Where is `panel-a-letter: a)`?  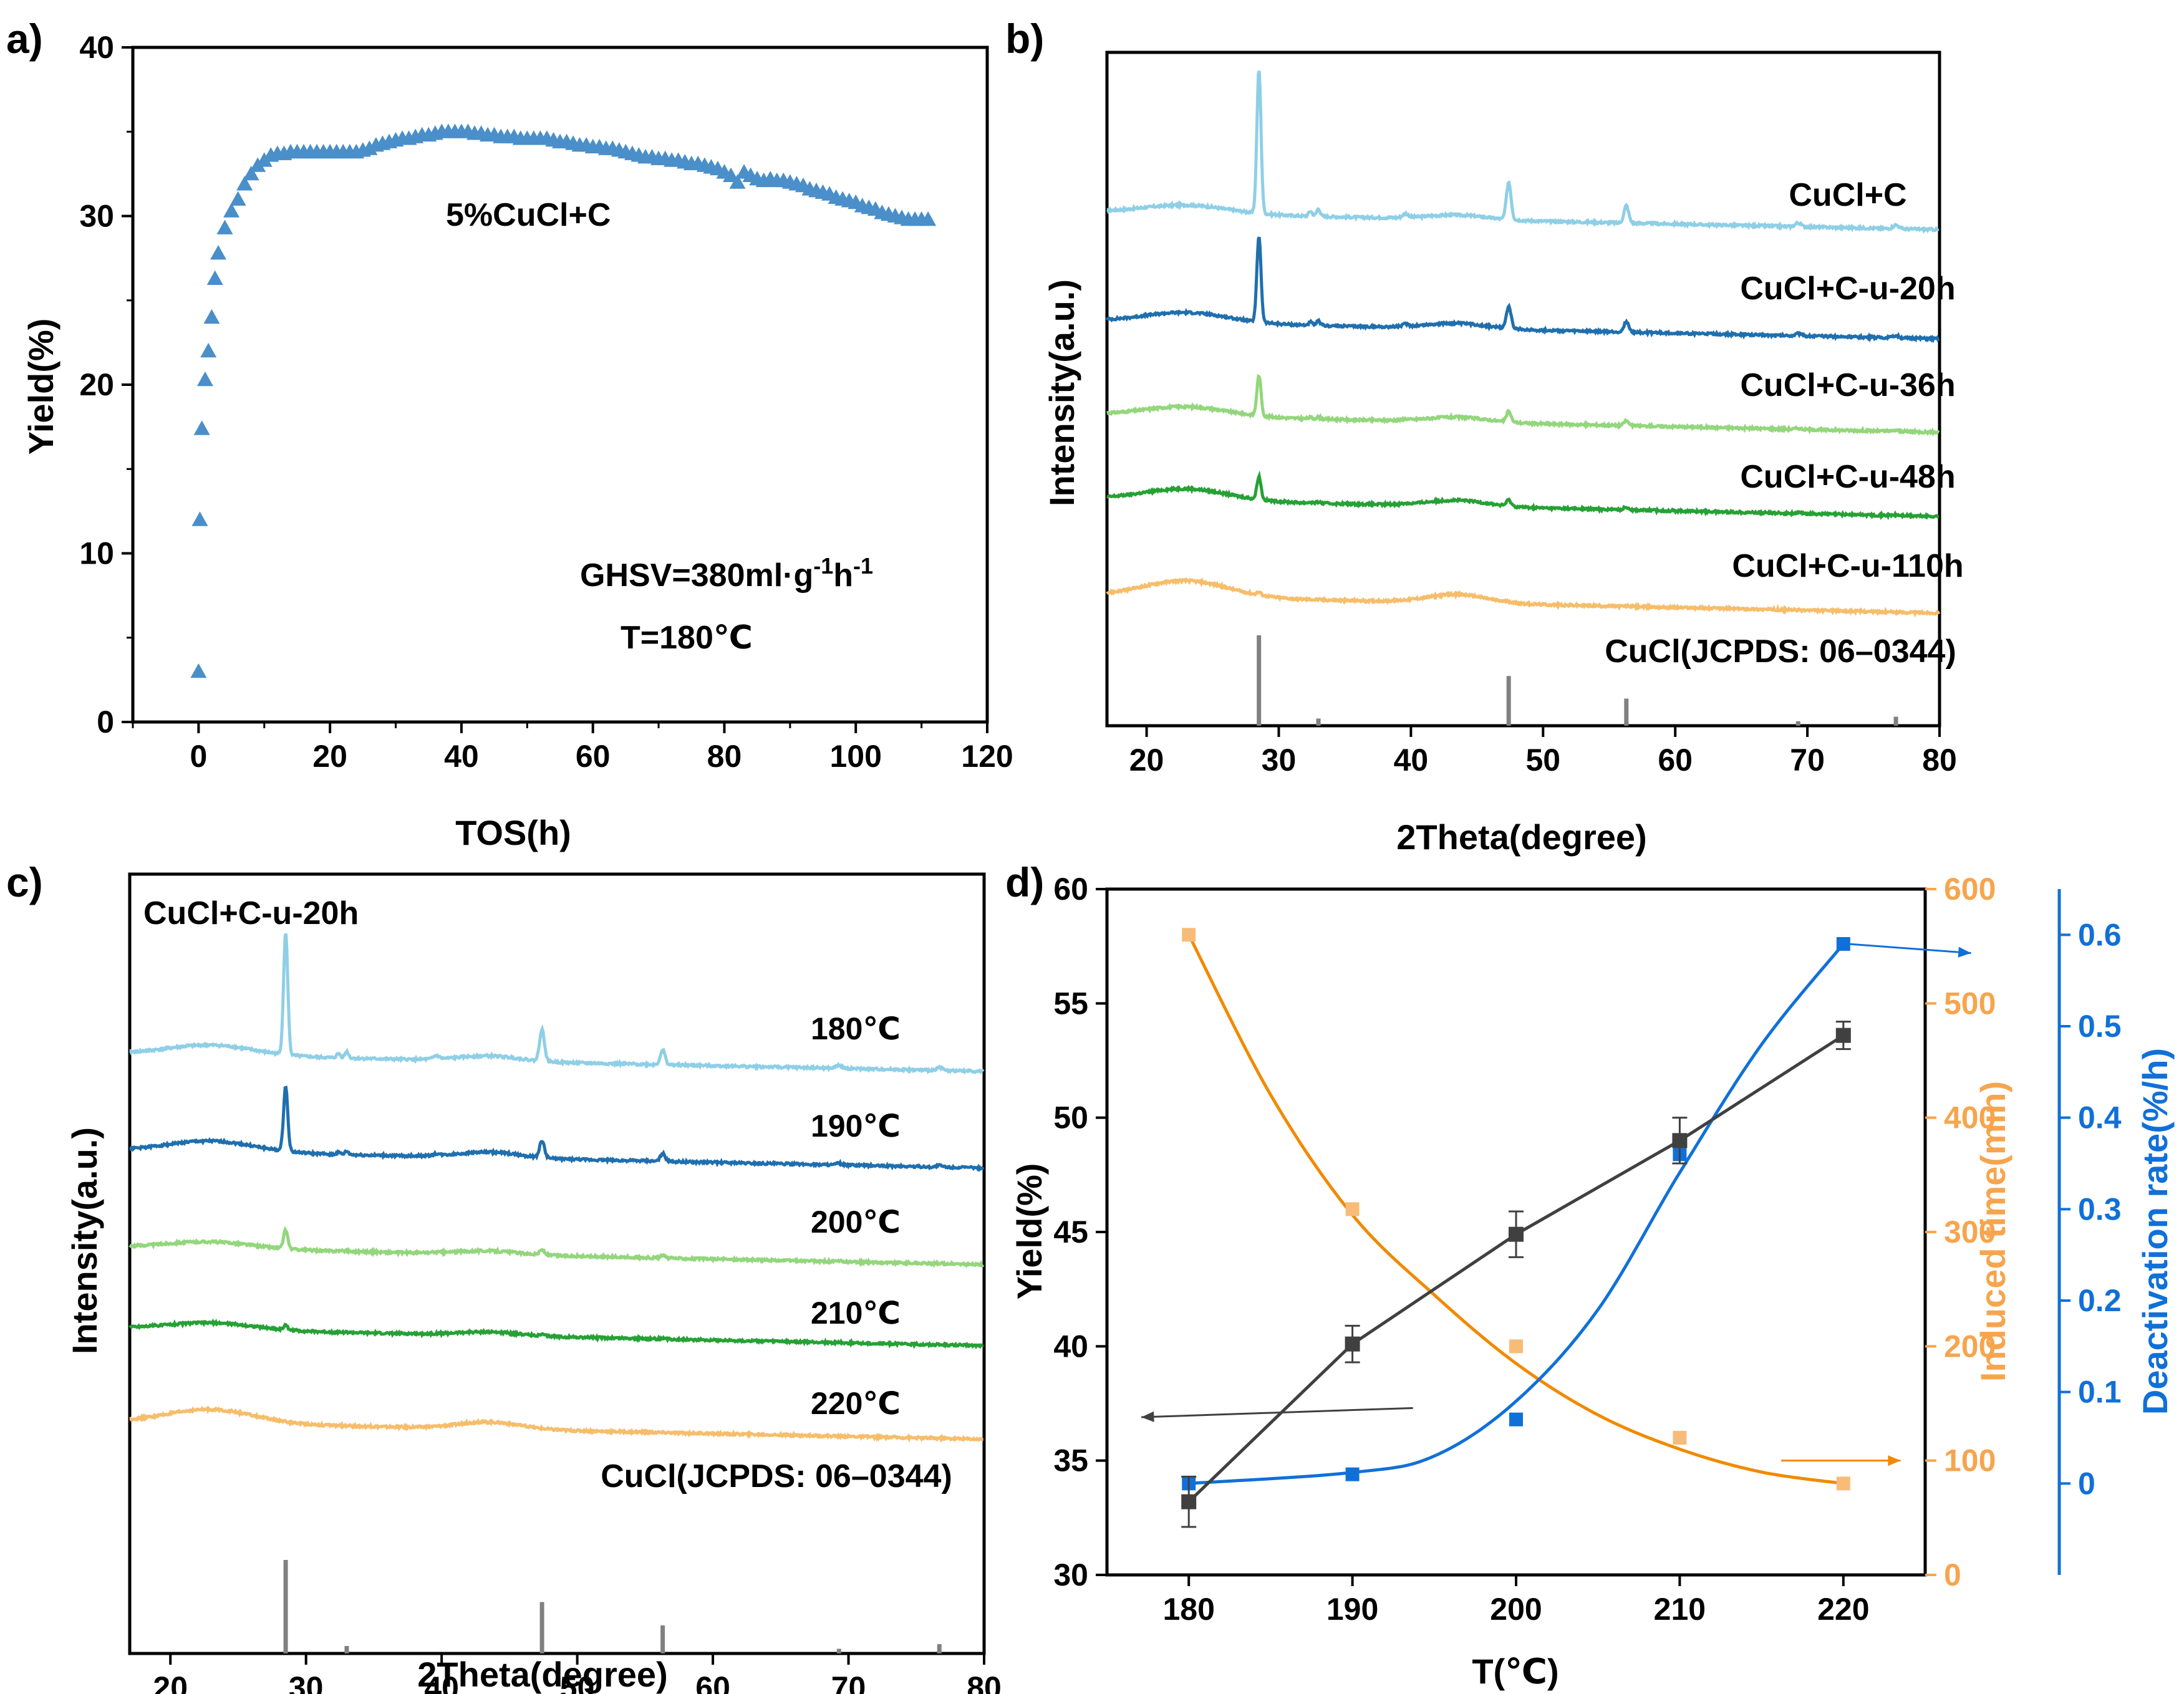
panel-a-letter: a) is located at coordinates (24, 39).